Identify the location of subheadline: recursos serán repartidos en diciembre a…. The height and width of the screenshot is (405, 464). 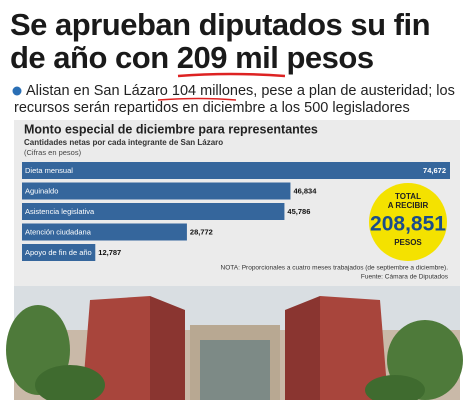
(212, 108).